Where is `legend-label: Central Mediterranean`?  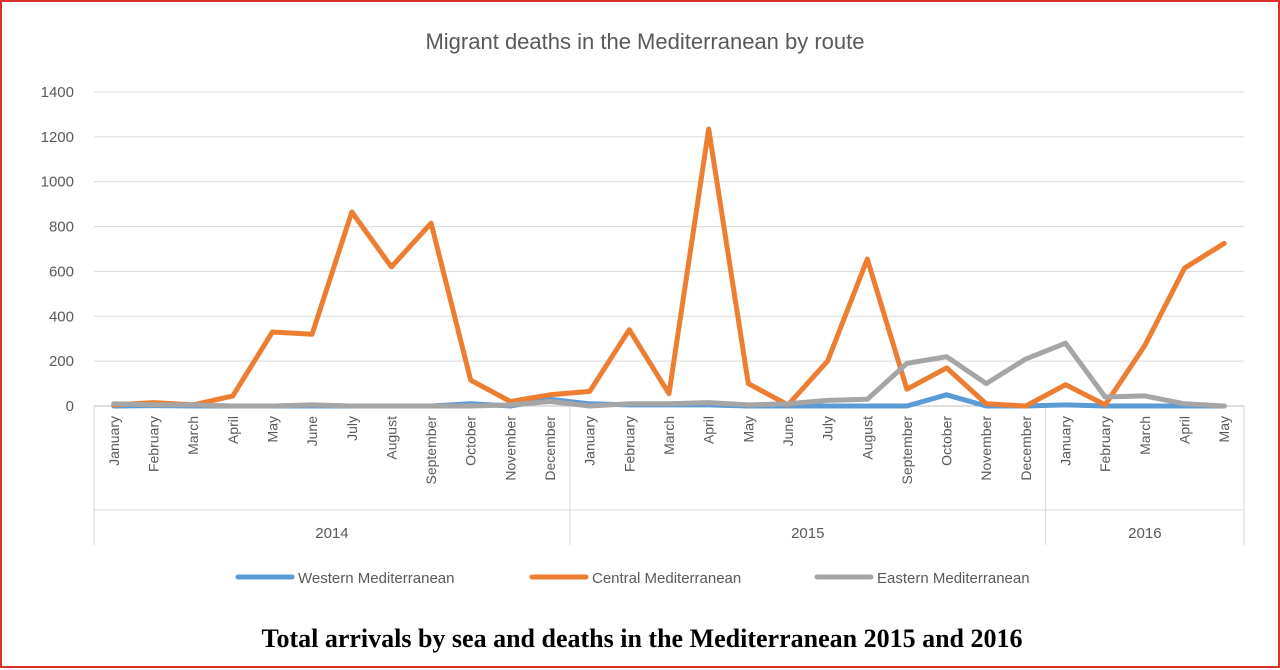 legend-label: Central Mediterranean is located at coordinates (666, 578).